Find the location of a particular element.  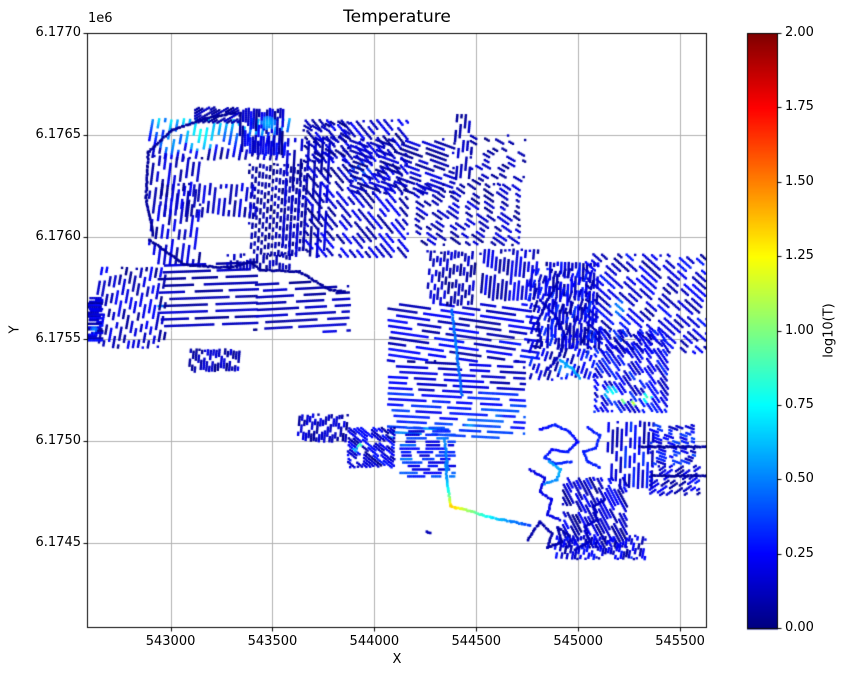

colorbar-tick-label: 1.50 is located at coordinates (799, 181).